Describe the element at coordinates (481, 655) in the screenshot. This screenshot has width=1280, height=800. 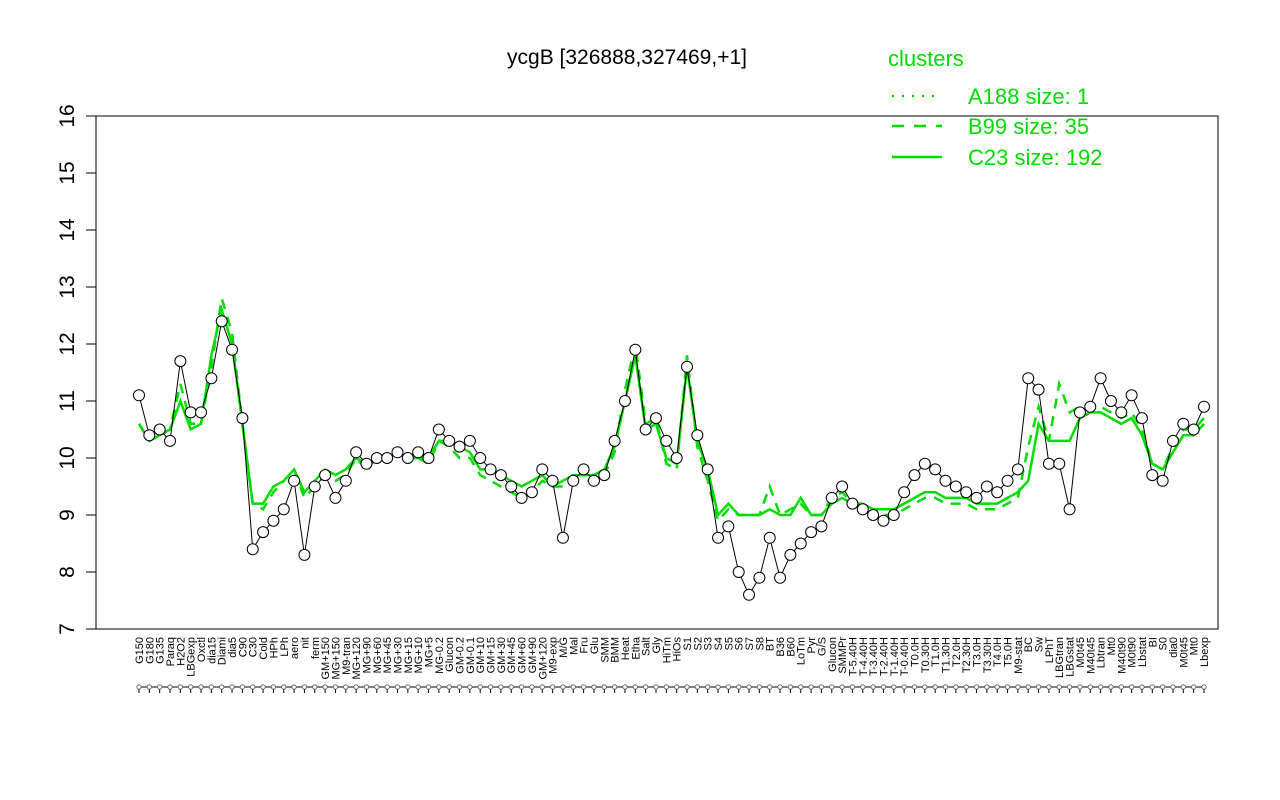
I see `x-tick-label: GM+10` at that location.